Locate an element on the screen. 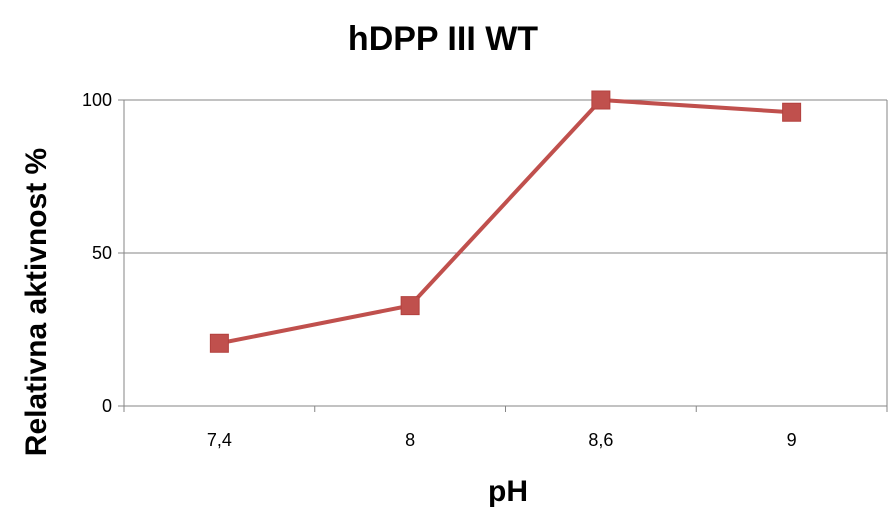  x-axis-title: pH is located at coordinates (508, 491).